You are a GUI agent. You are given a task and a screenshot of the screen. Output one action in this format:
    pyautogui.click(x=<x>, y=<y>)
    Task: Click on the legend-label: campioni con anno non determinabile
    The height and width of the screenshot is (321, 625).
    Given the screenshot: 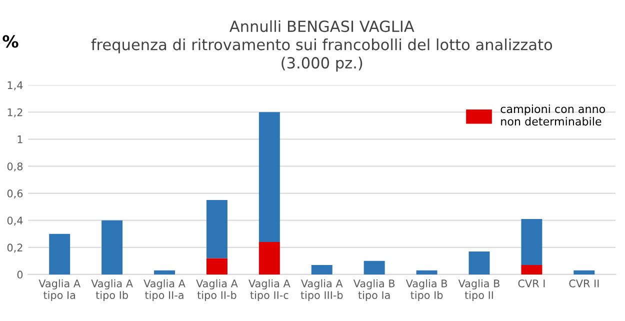 What is the action you would take?
    pyautogui.click(x=553, y=115)
    